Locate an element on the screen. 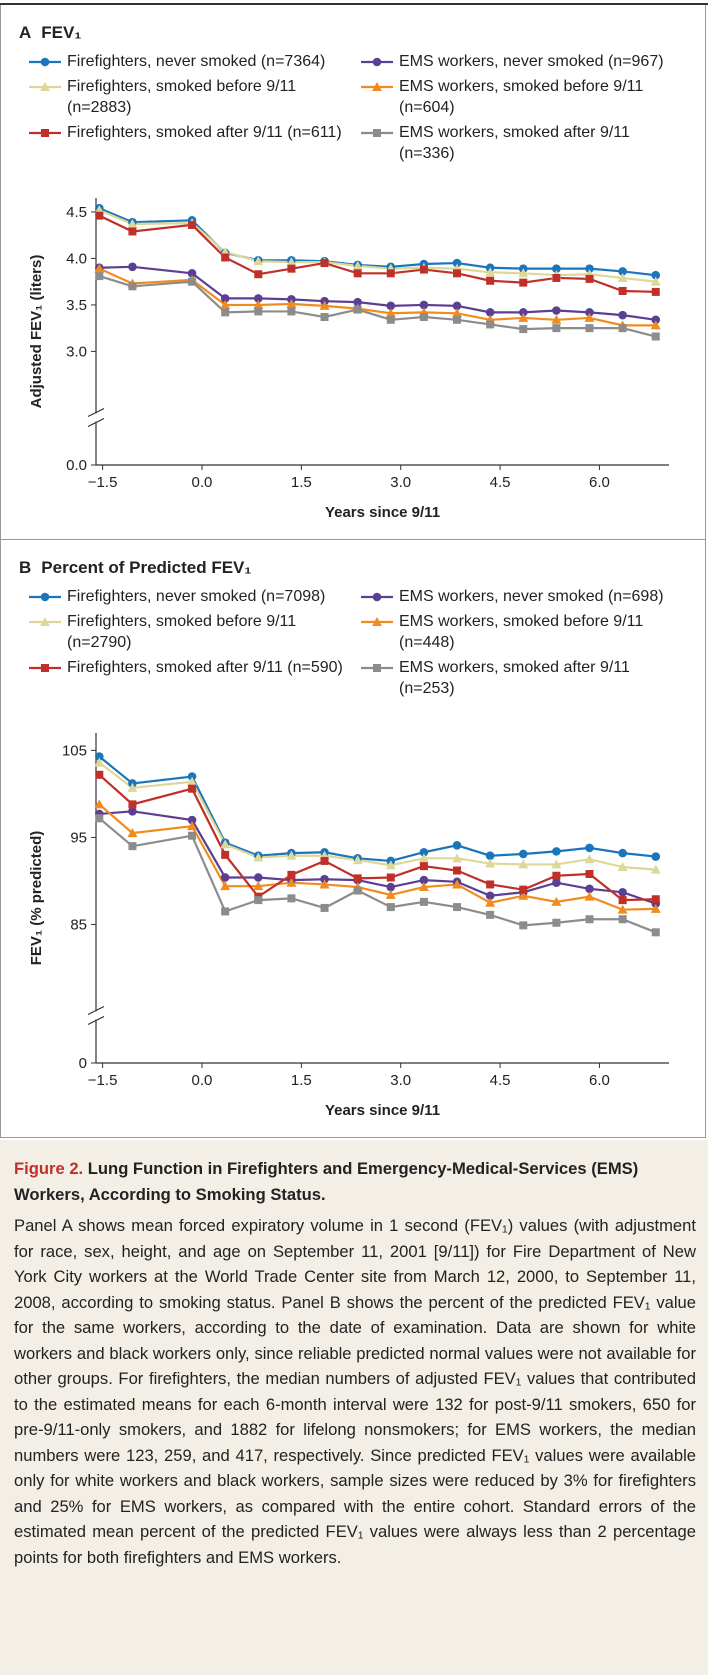 The height and width of the screenshot is (1675, 708). legend-item: EMS workers, smoked after 9/11 (n=336) is located at coordinates (529, 143).